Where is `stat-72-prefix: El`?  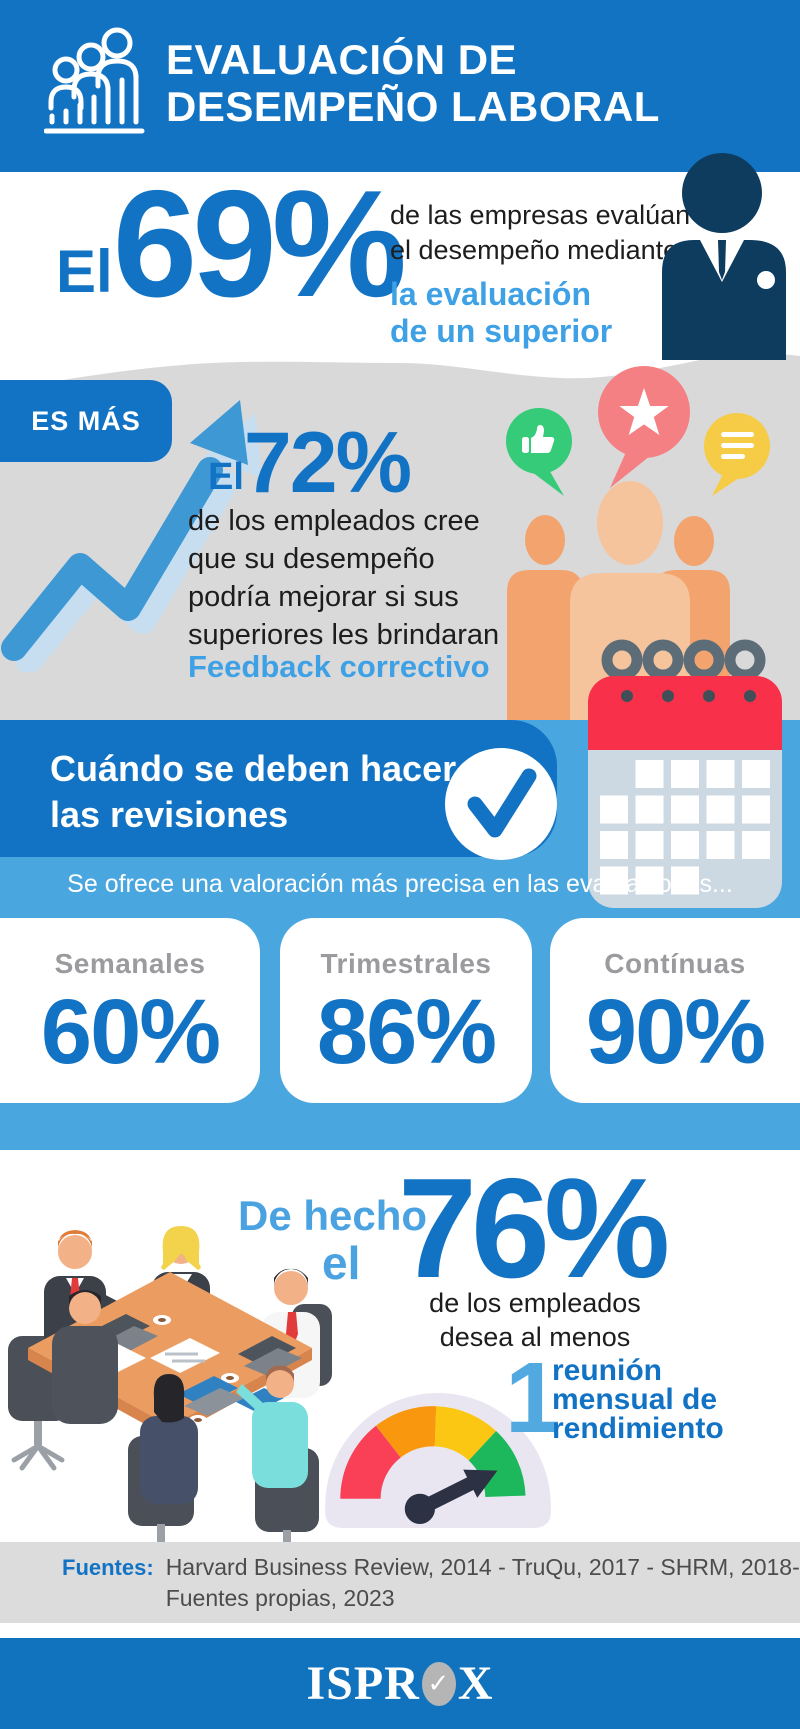
stat-72-prefix: El is located at coordinates (226, 477).